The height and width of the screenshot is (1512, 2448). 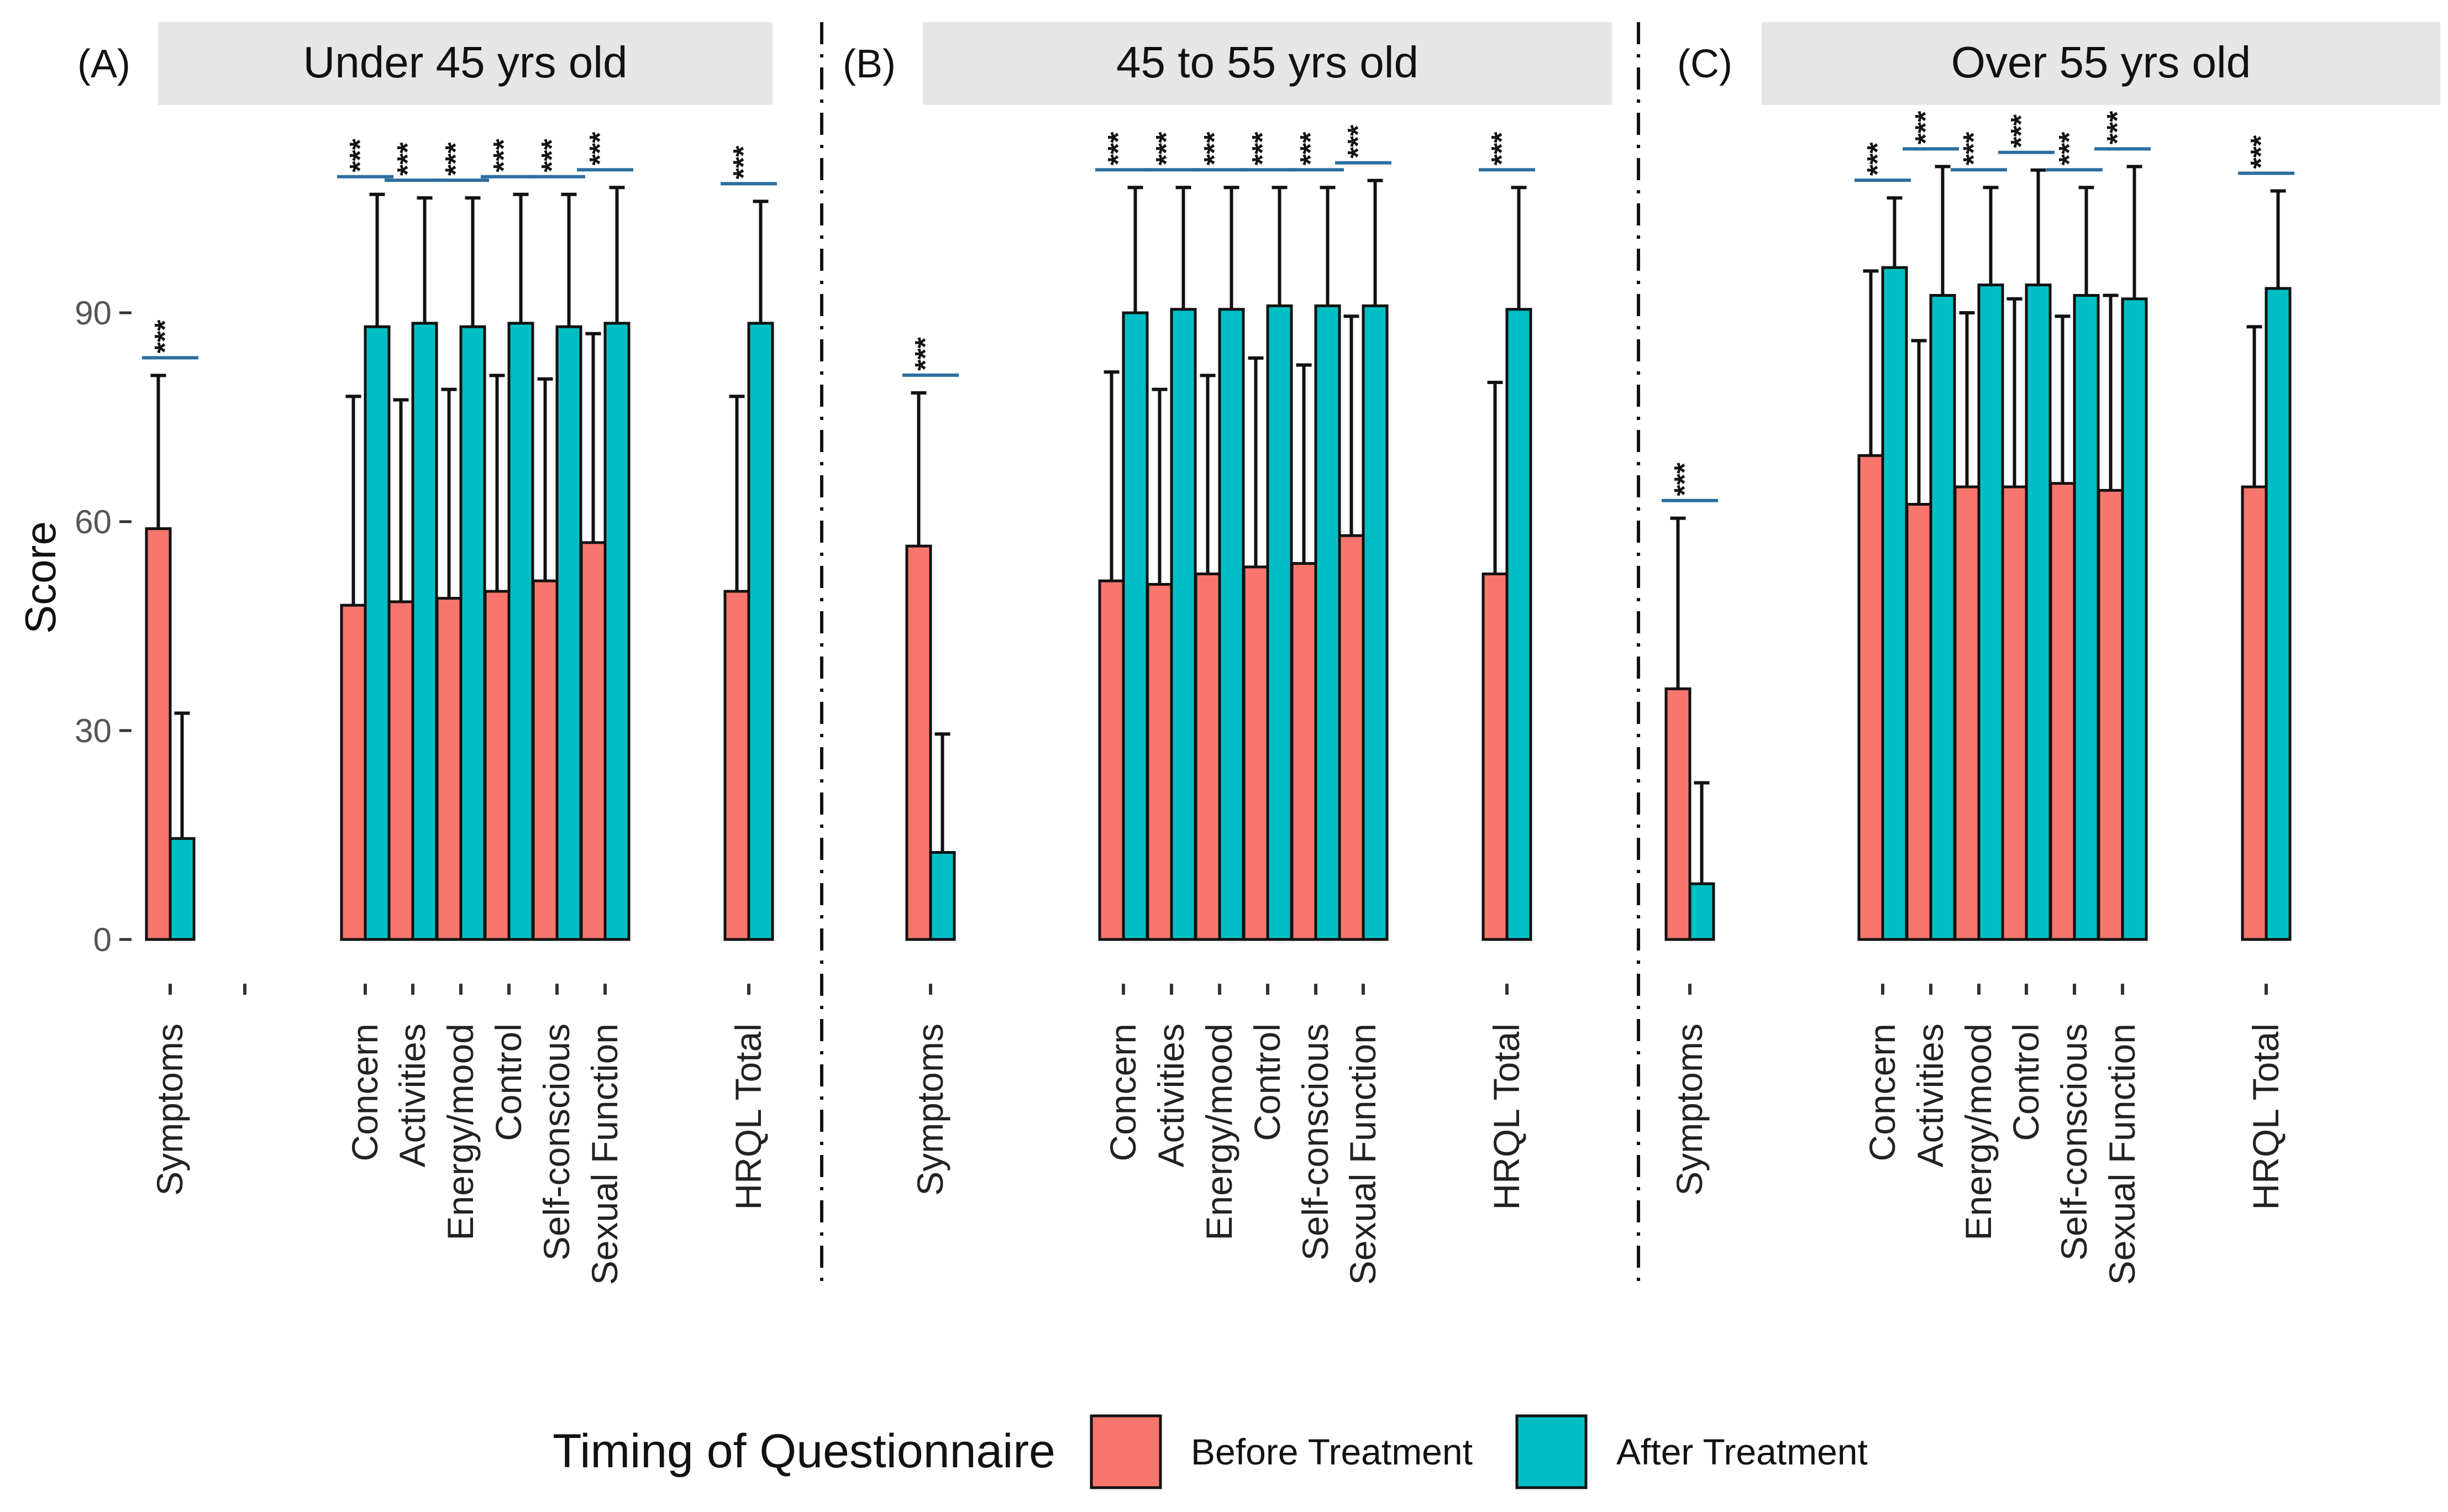 What do you see at coordinates (1126, 1452) in the screenshot?
I see `legend-swatch-before` at bounding box center [1126, 1452].